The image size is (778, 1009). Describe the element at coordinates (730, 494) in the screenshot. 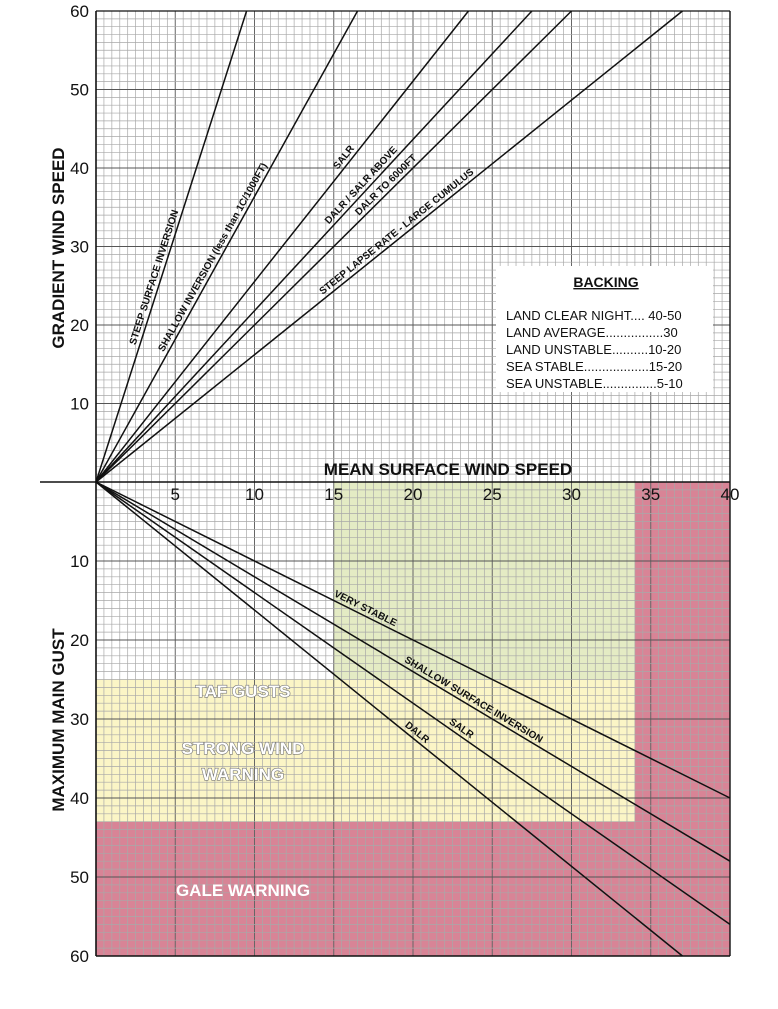

I see `x-tick-label: 40` at that location.